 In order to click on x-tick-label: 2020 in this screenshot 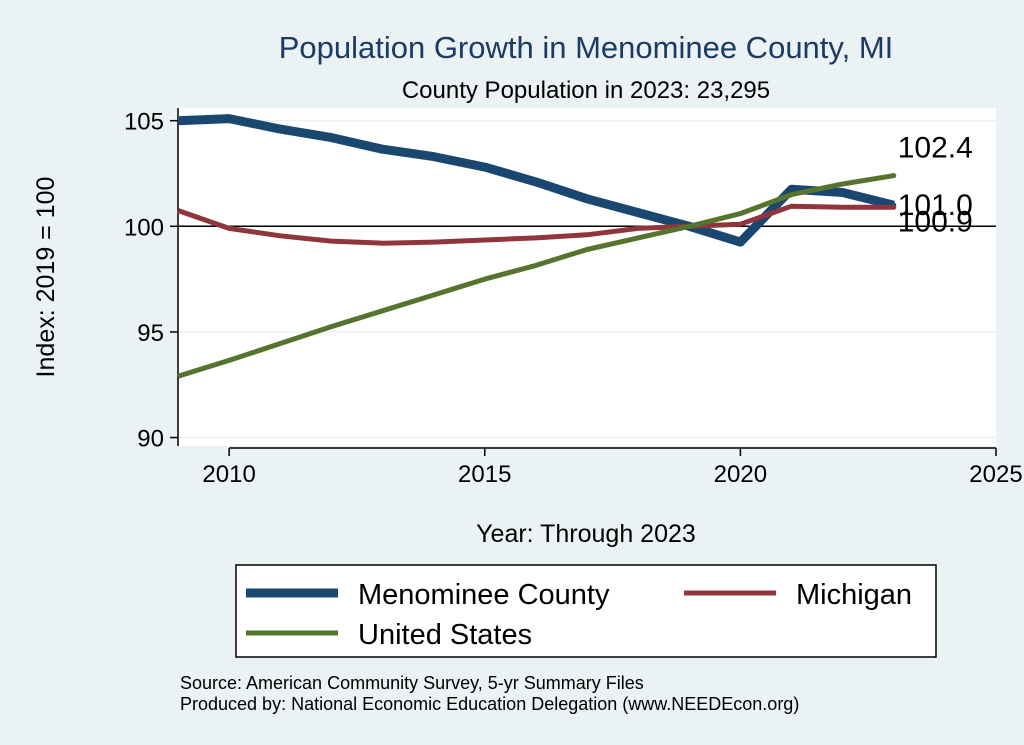, I will do `click(740, 474)`.